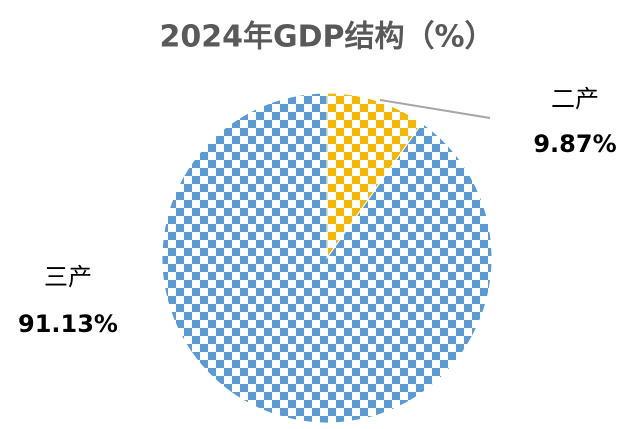 This screenshot has width=619, height=429. What do you see at coordinates (68, 277) in the screenshot?
I see `category-label: 三产` at bounding box center [68, 277].